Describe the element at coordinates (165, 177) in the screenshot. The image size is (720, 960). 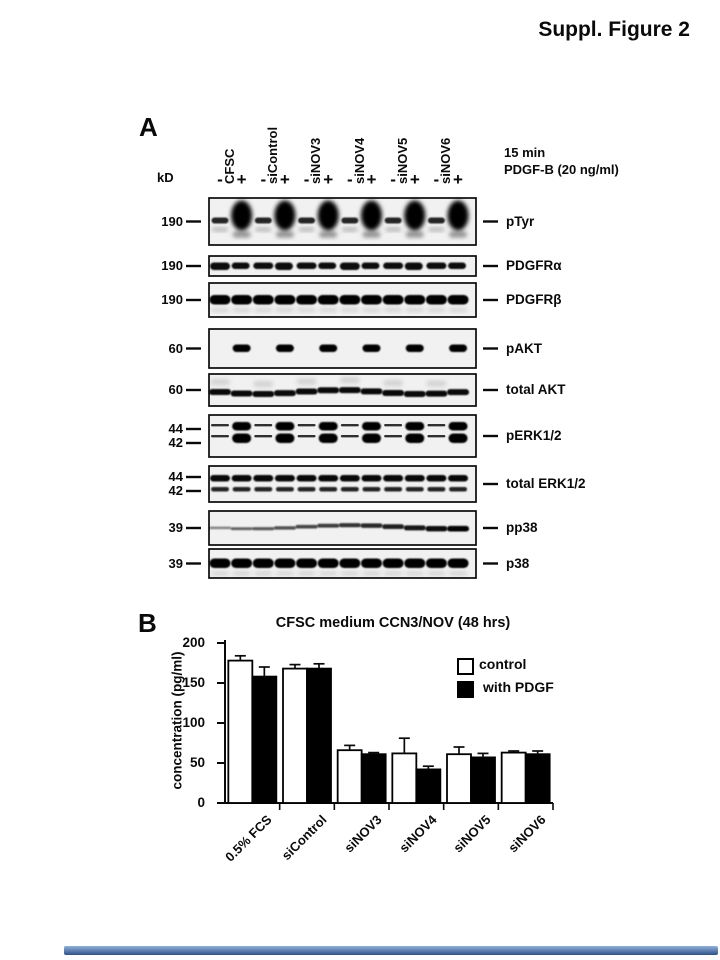
I see `kd-axis-label: kD` at that location.